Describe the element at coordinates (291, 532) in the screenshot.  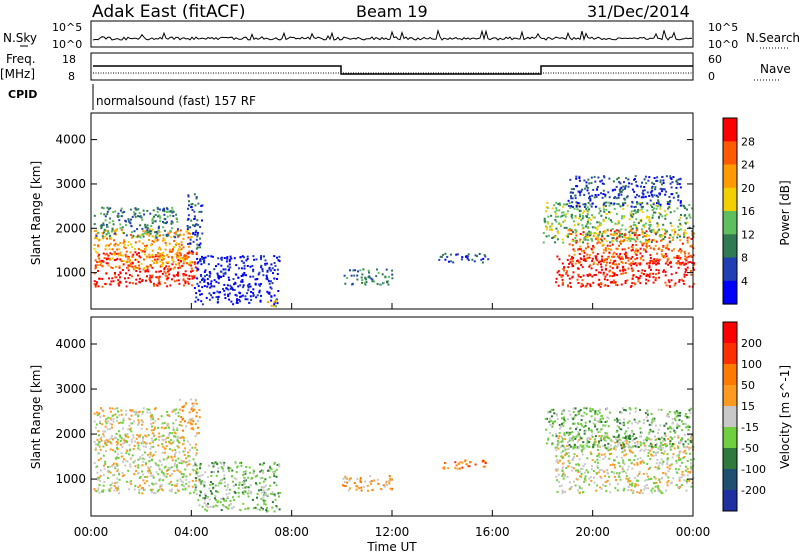
I see `x-tick-label: 08:00` at that location.